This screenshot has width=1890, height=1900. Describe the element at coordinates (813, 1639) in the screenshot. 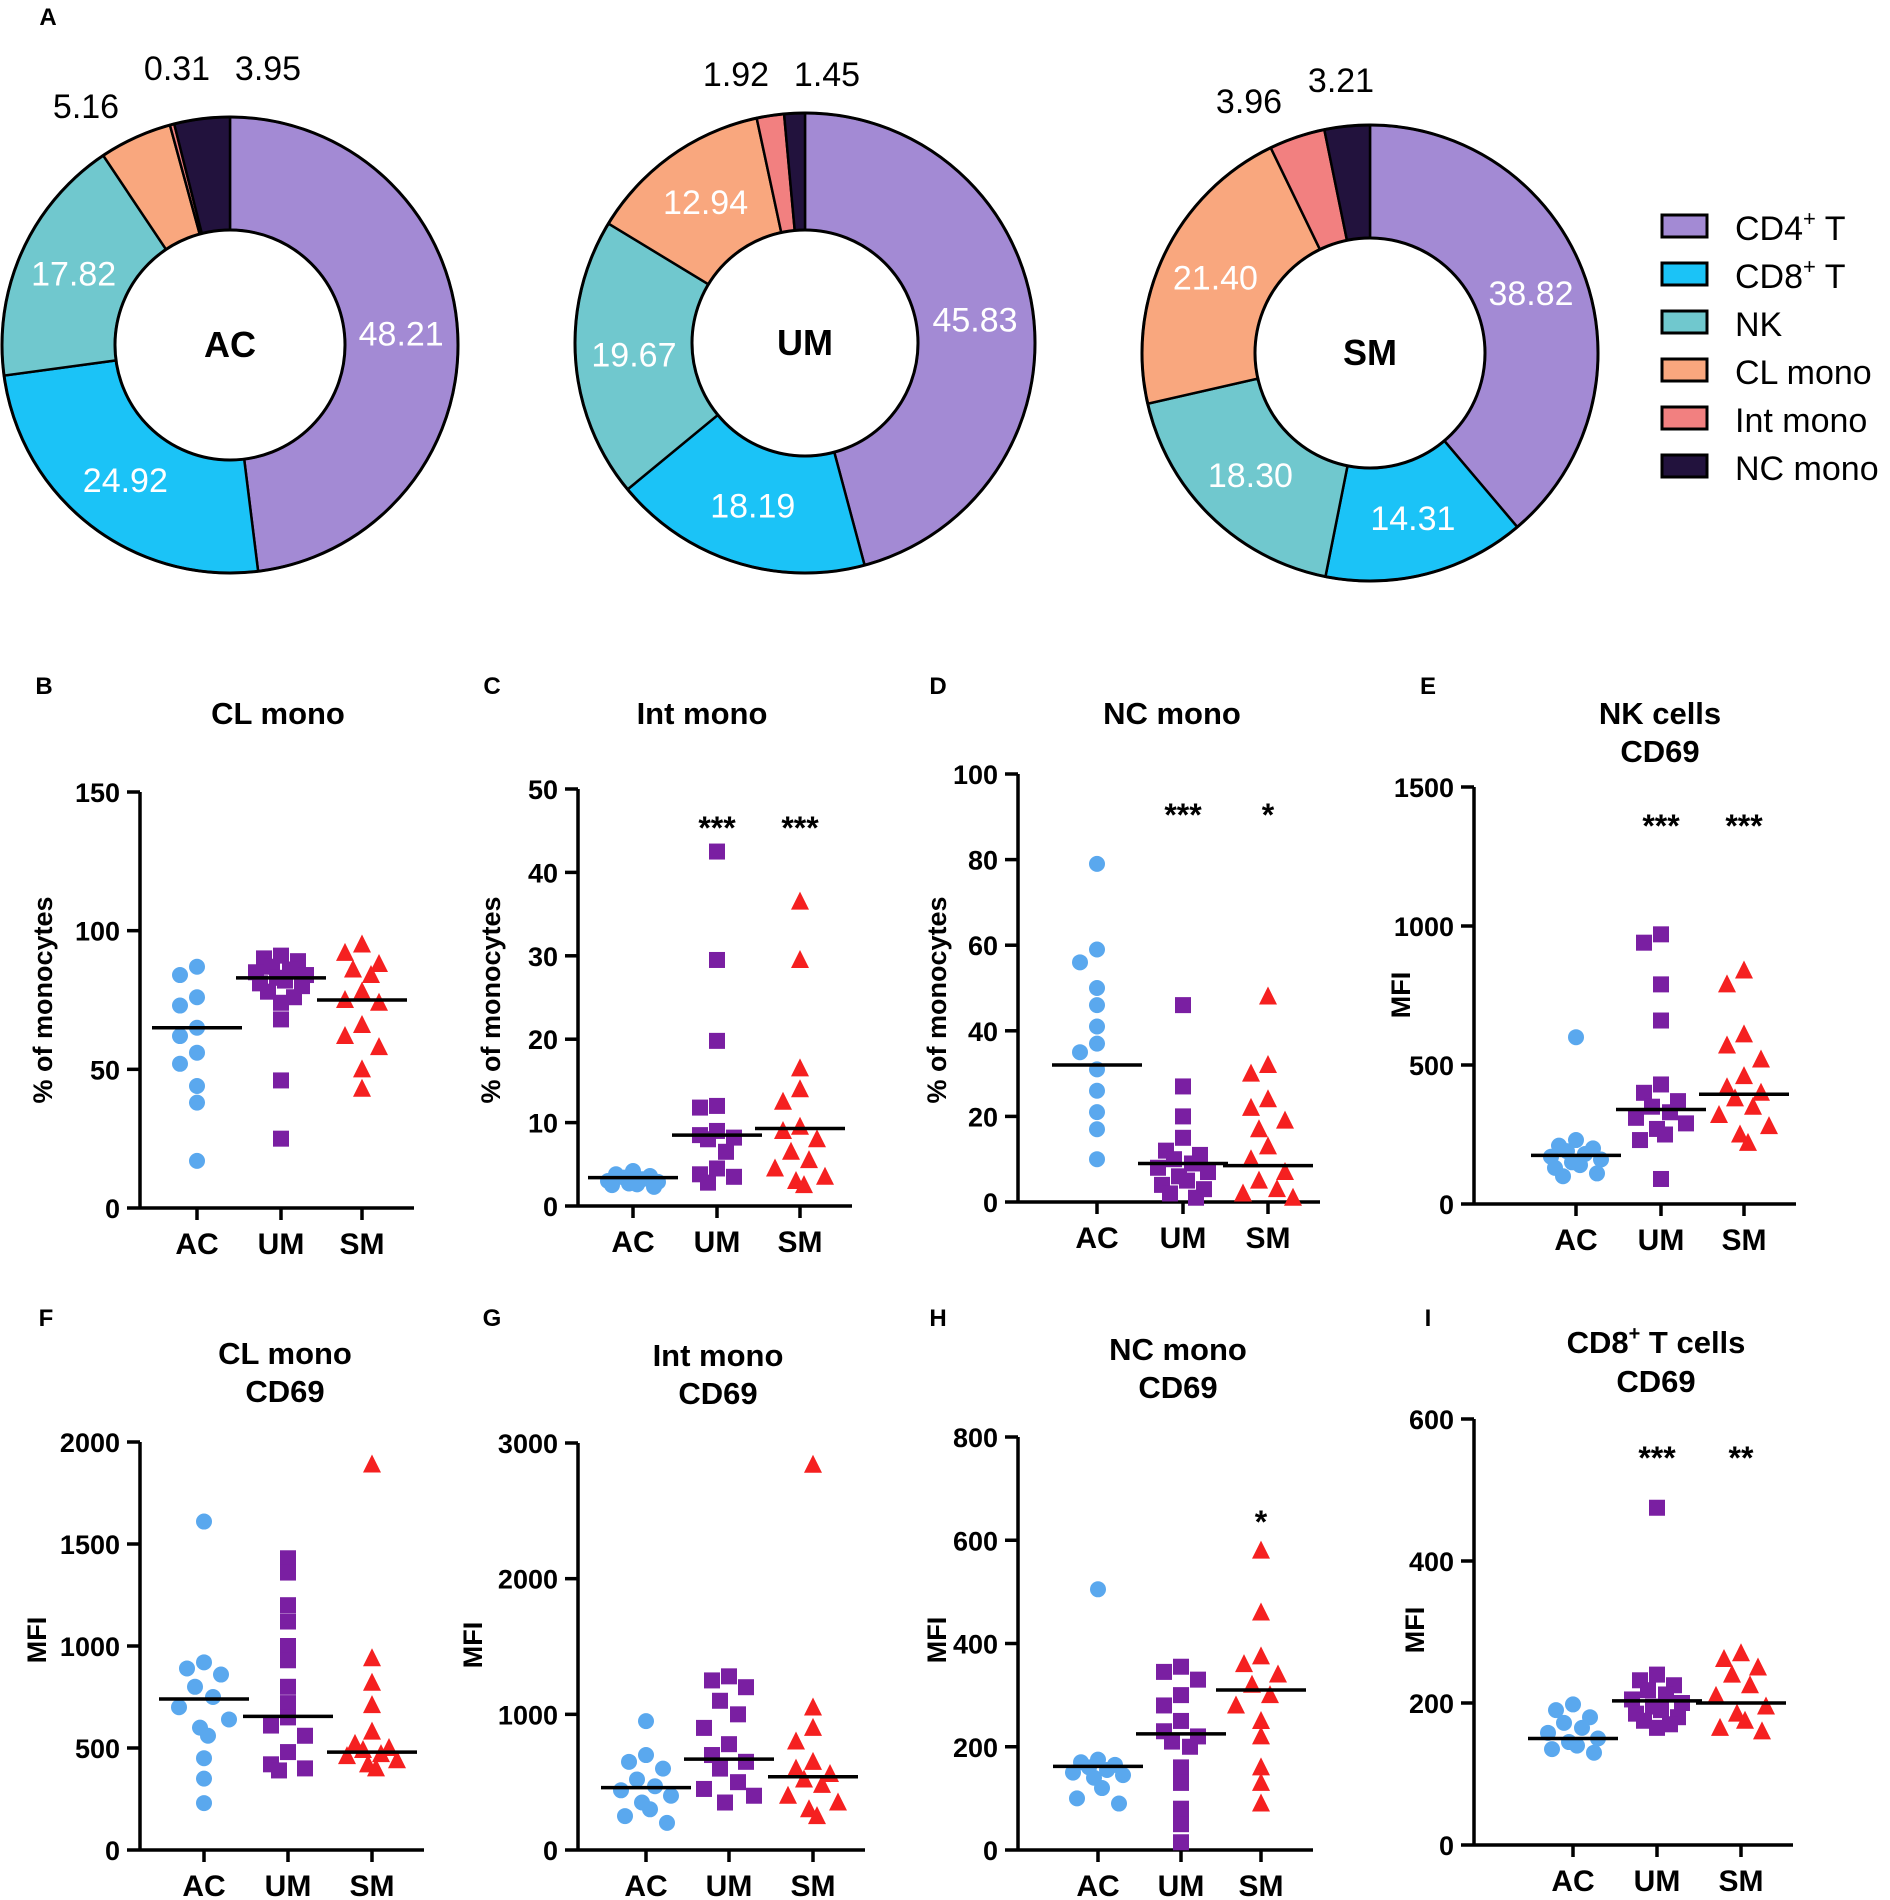

I see `group-sm` at that location.